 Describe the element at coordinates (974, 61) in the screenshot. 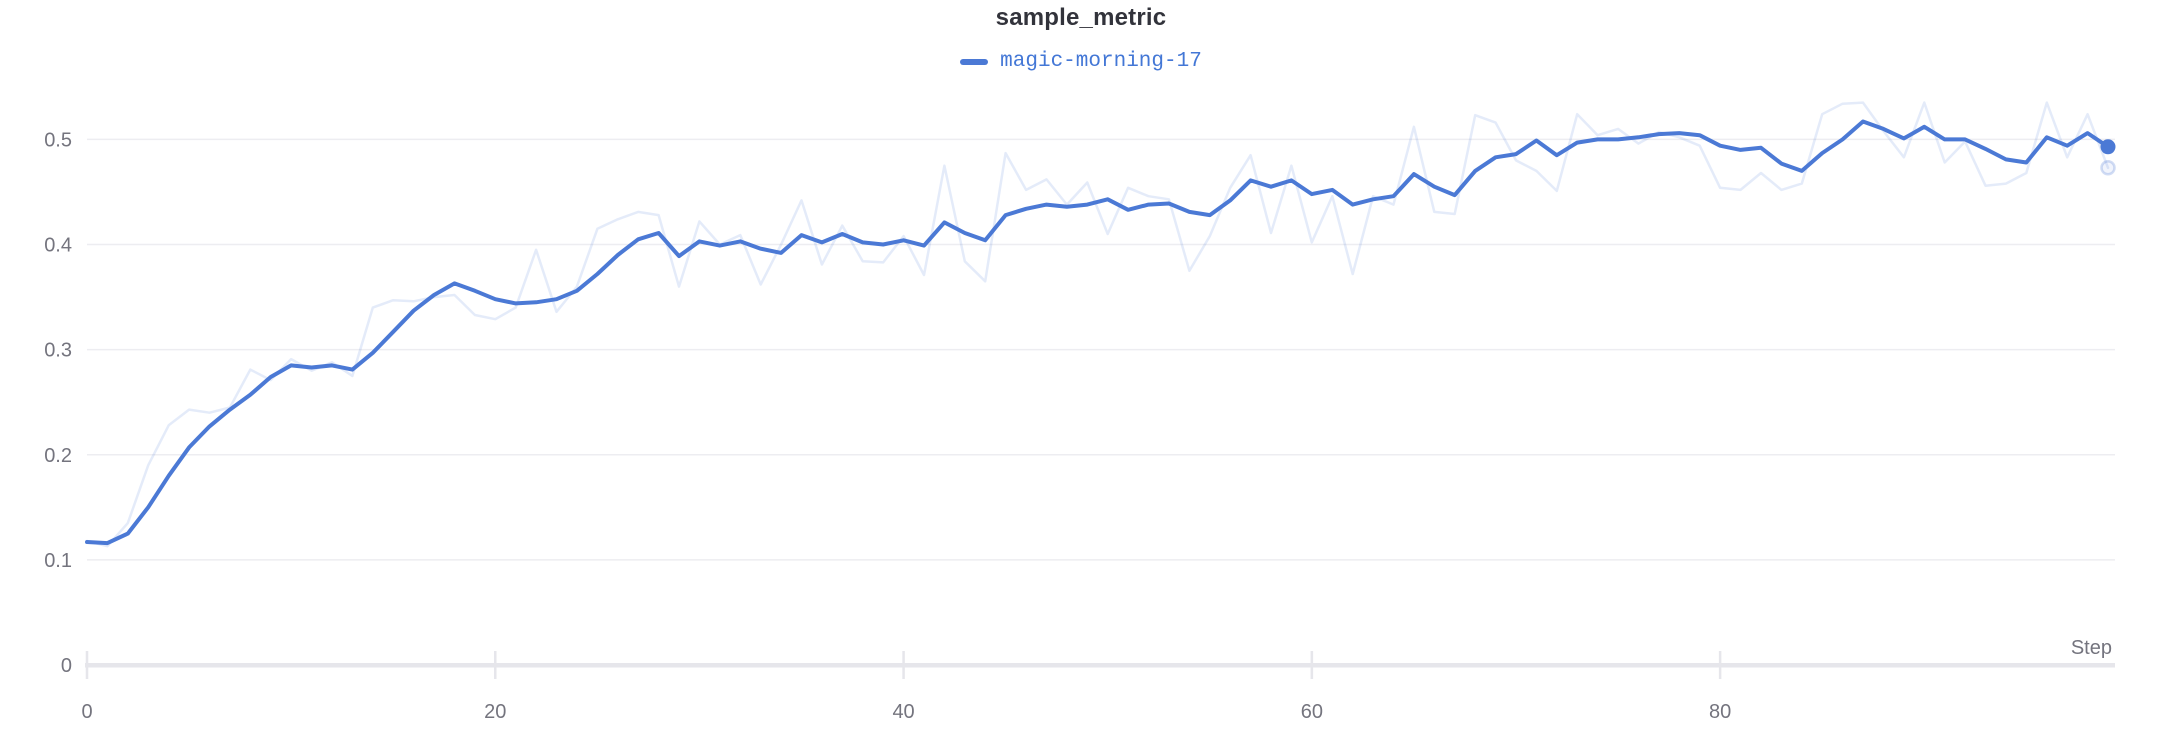

I see `series-color-swatch-icon` at that location.